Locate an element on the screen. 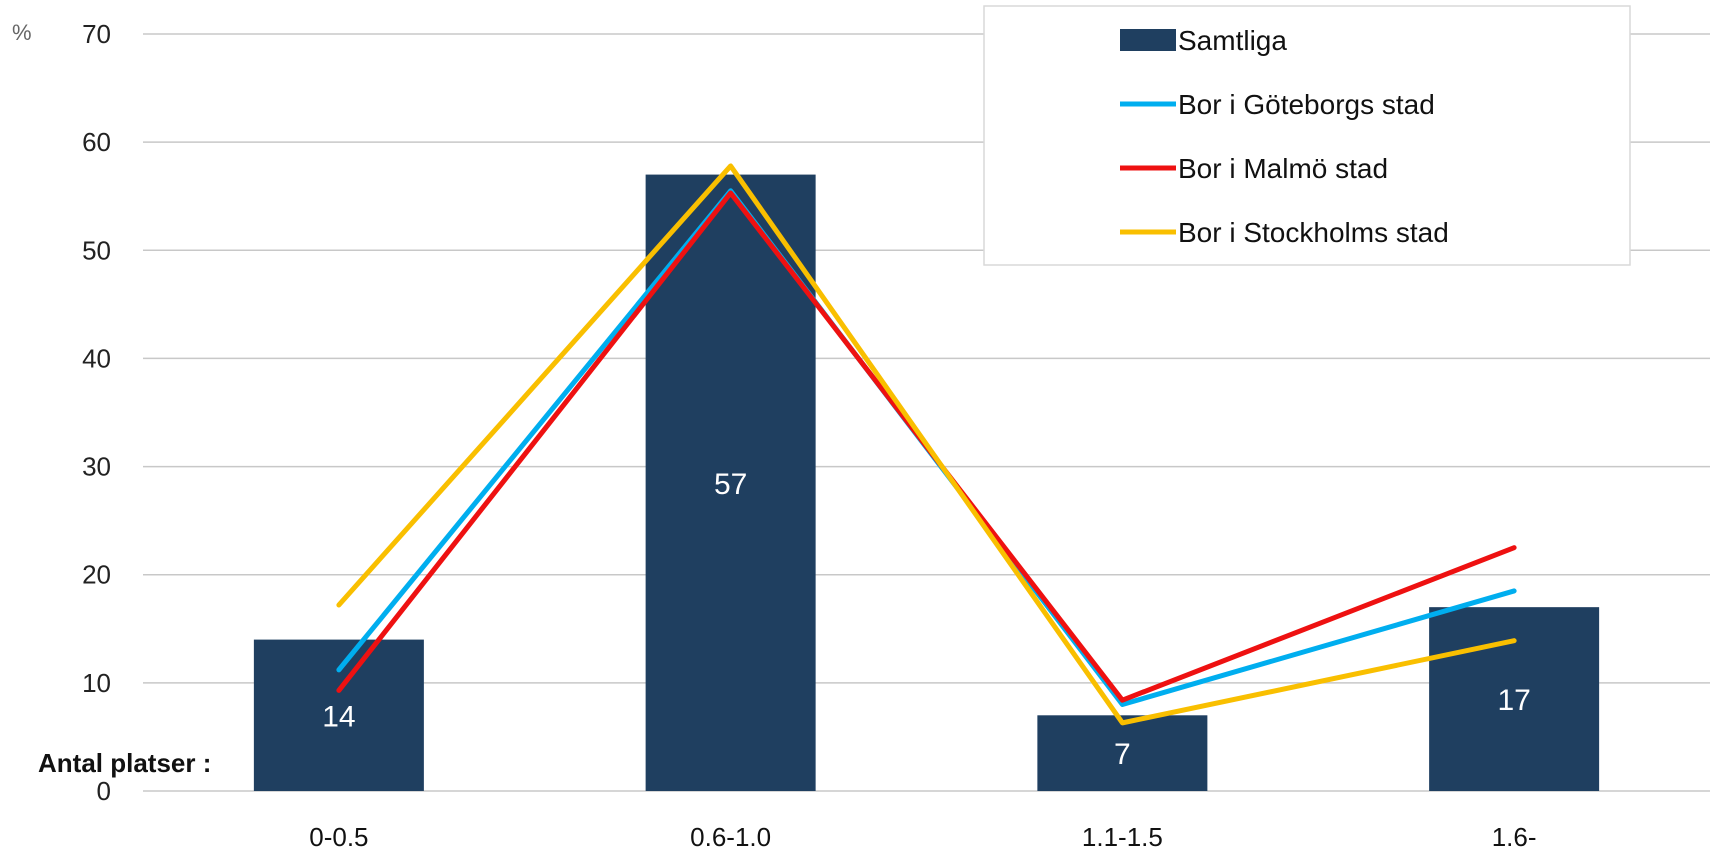 The width and height of the screenshot is (1710, 851). unit-label: % is located at coordinates (22, 32).